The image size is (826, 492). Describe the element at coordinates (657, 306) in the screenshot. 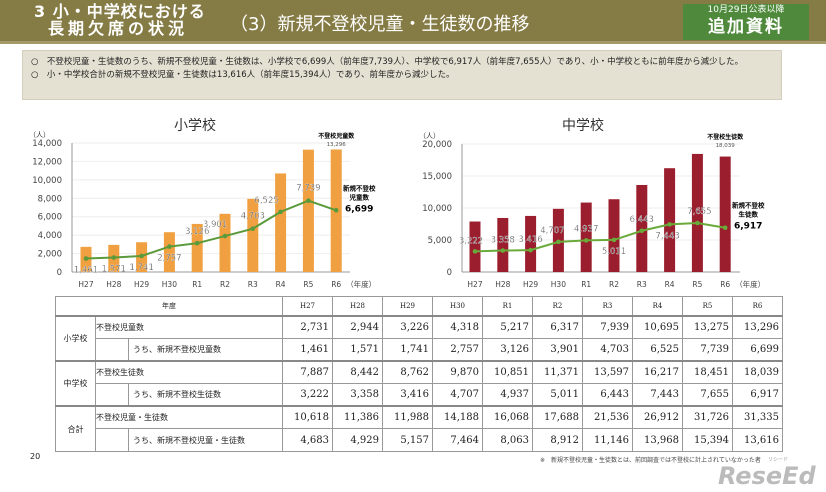

I see `header-R4: R4` at that location.